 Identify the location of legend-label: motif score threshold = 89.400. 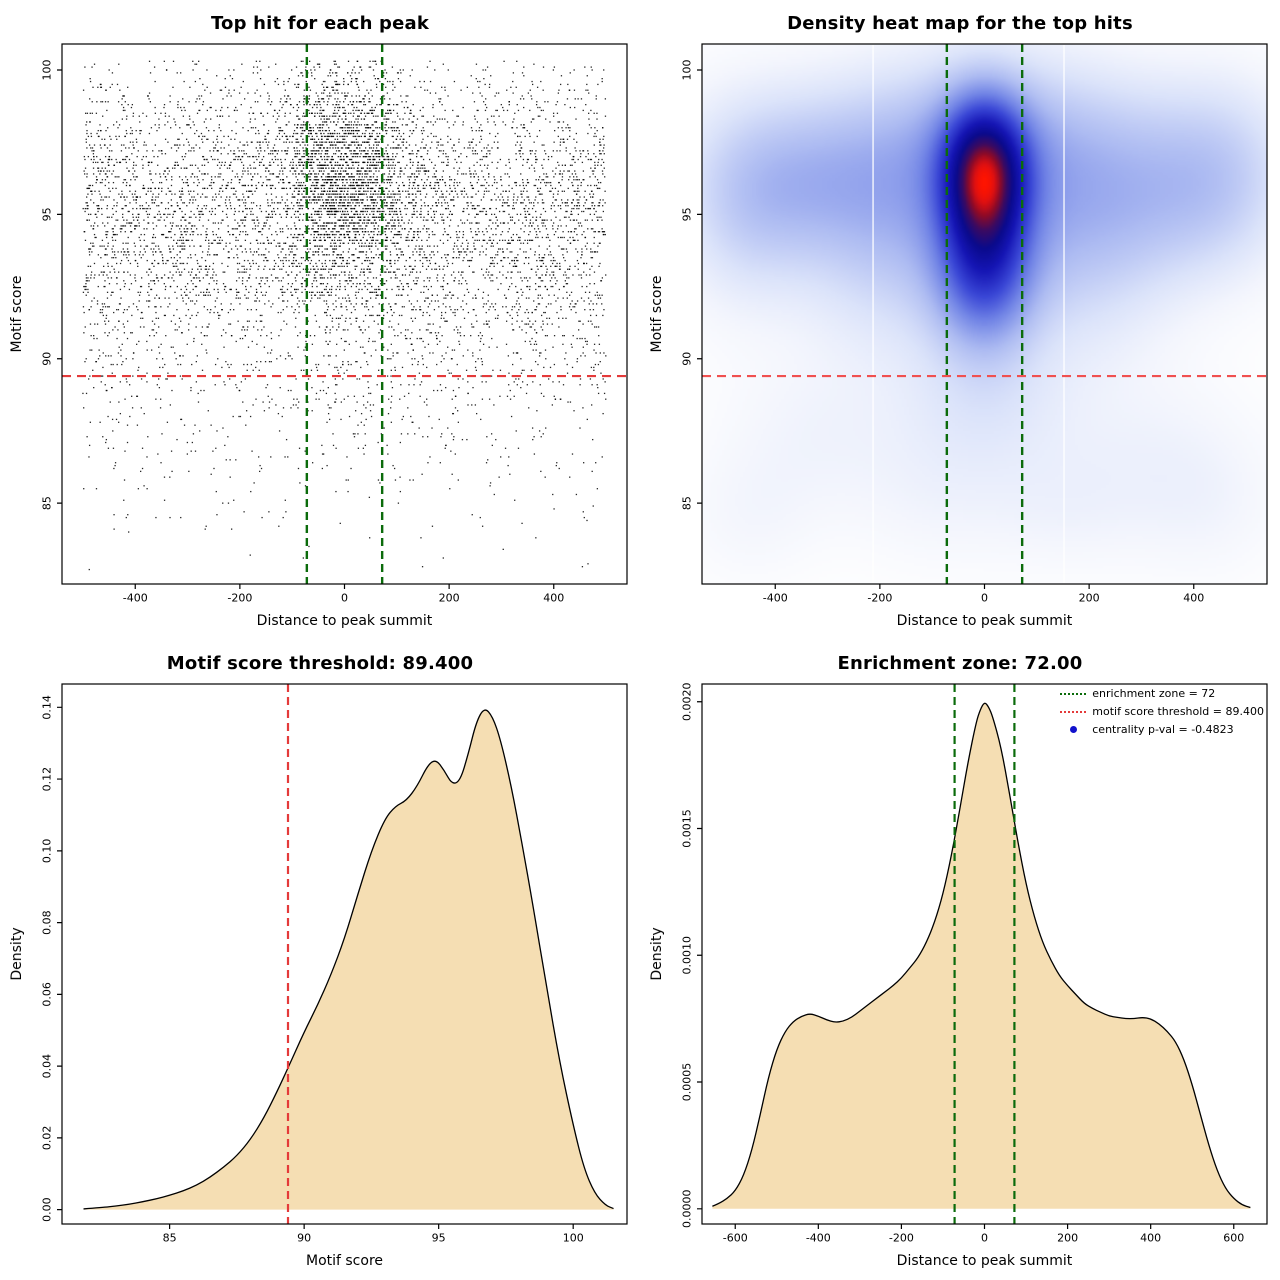
(1178, 711).